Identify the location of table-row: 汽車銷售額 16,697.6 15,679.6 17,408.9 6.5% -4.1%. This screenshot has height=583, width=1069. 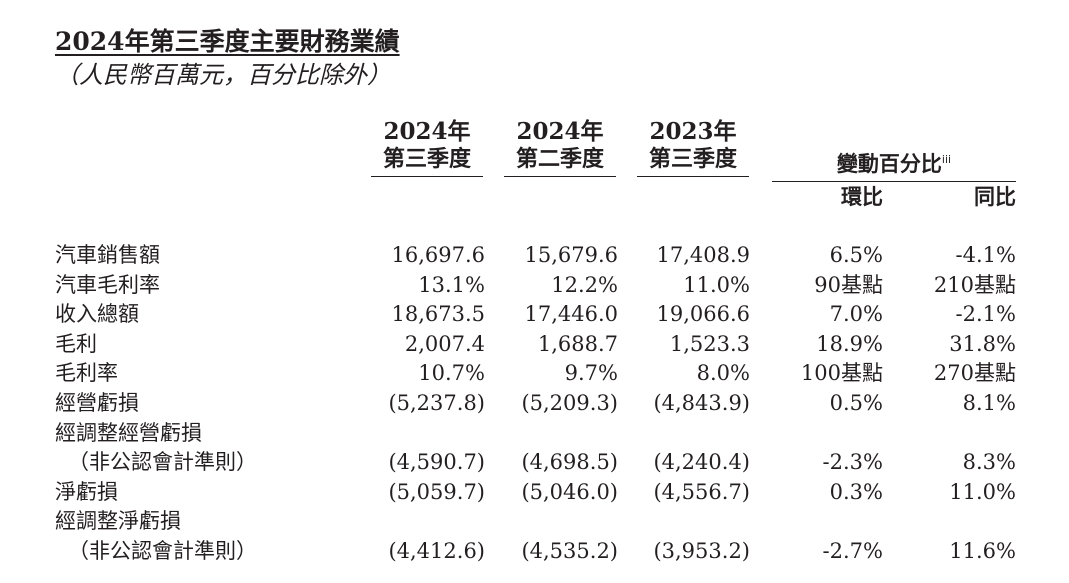
(534, 255).